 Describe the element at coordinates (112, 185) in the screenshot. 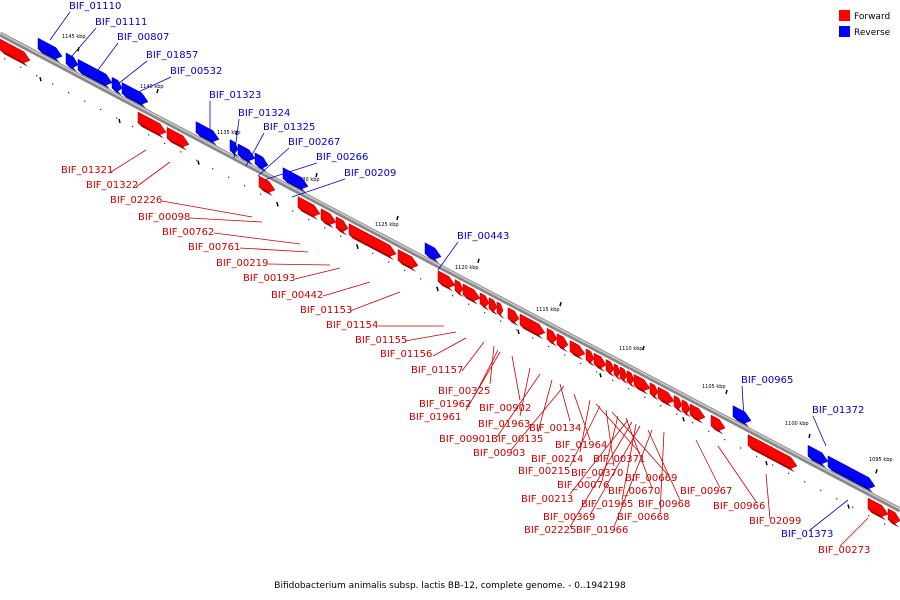

I see `gene-label: BIF_01322` at that location.